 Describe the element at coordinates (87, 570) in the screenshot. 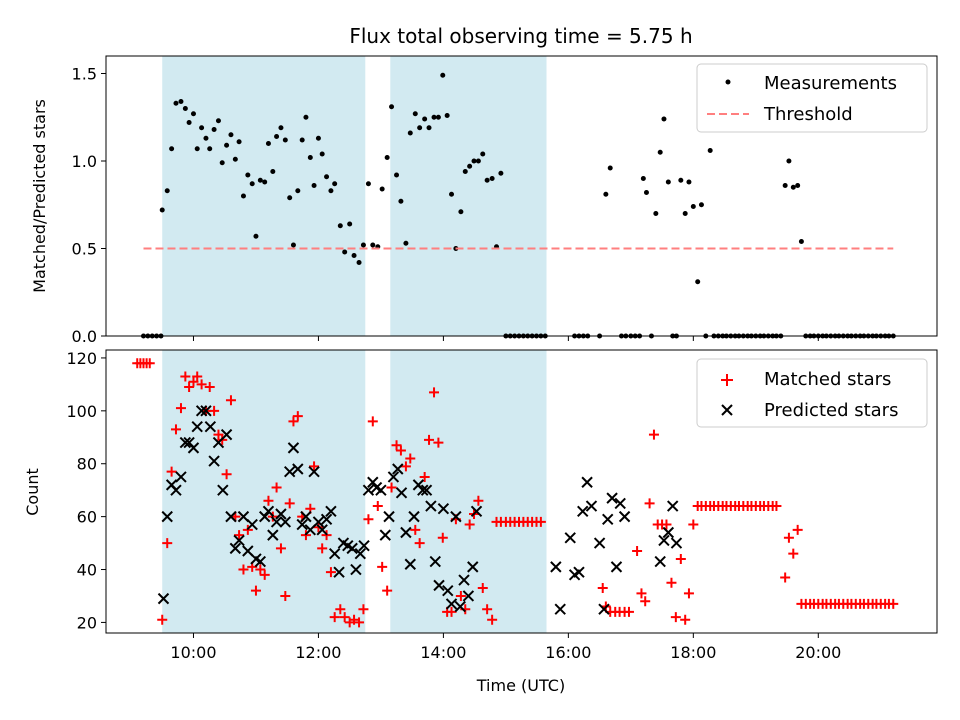

I see `y-tick-label: 40` at that location.